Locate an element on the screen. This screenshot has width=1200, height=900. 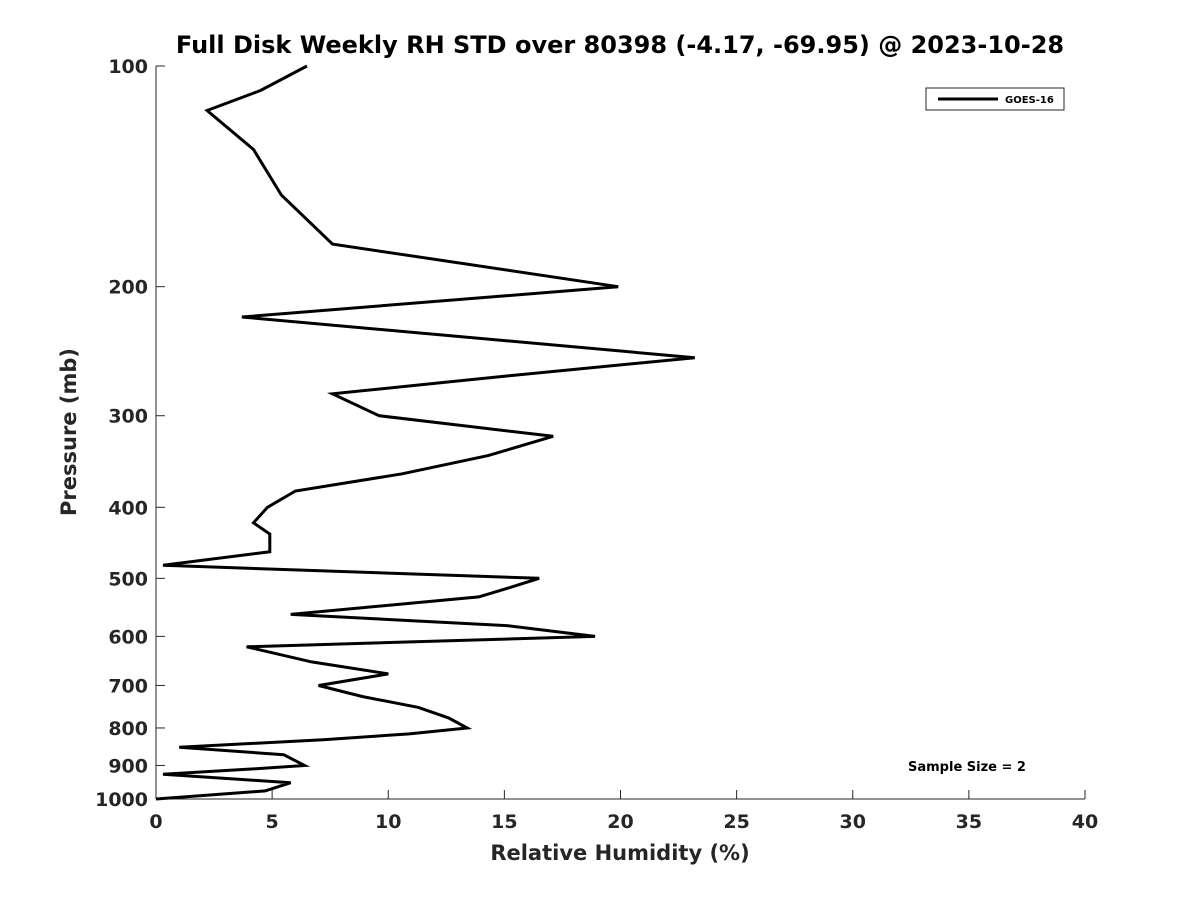
y-axis-label: Pressure (mb) is located at coordinates (69, 432).